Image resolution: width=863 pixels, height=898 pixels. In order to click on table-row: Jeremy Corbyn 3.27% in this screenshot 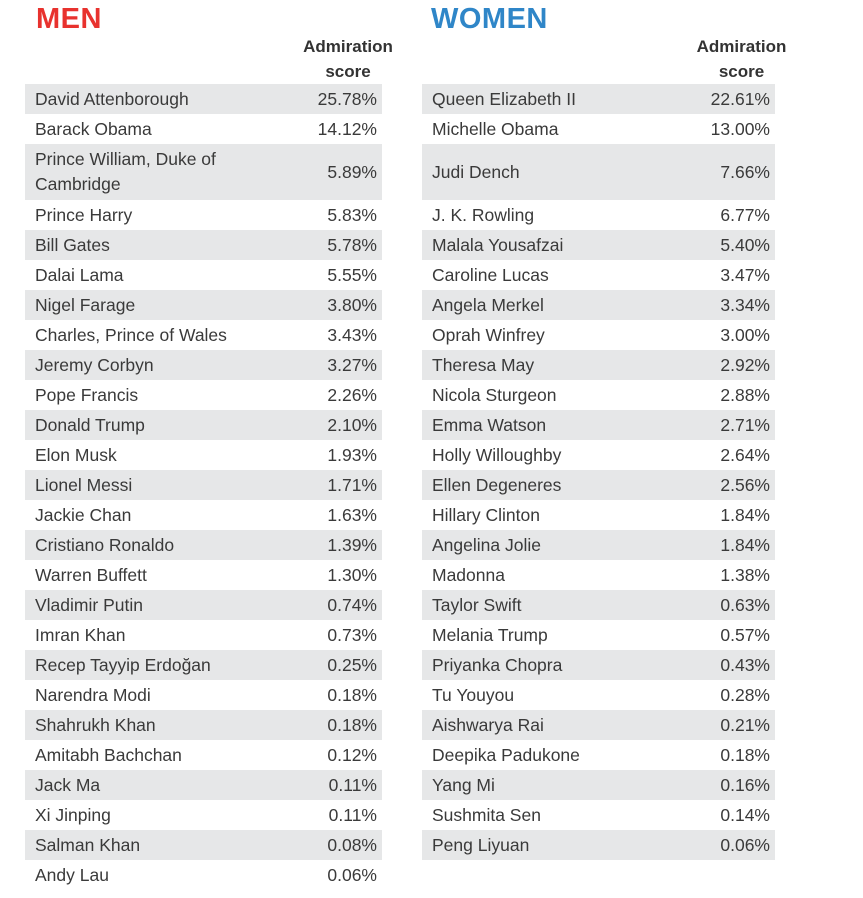, I will do `click(203, 365)`.